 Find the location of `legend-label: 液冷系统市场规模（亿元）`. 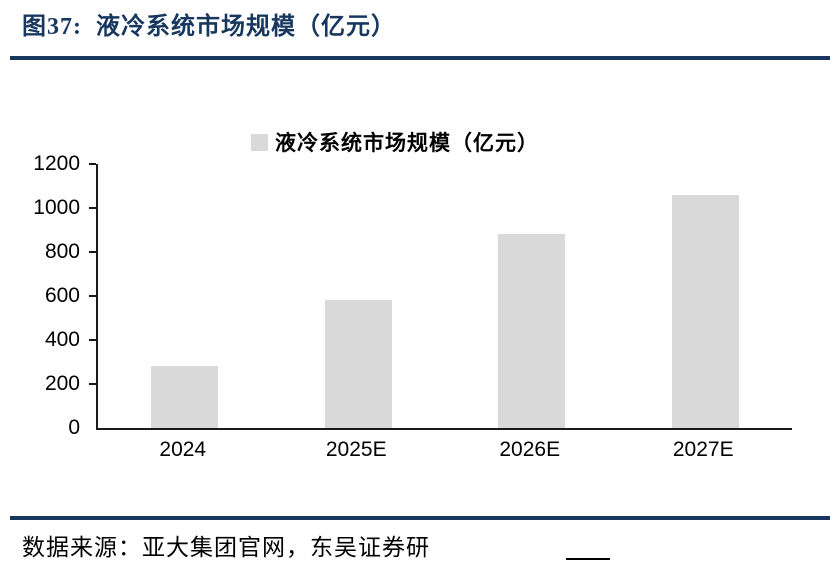

legend-label: 液冷系统市场规模（亿元） is located at coordinates (407, 143).